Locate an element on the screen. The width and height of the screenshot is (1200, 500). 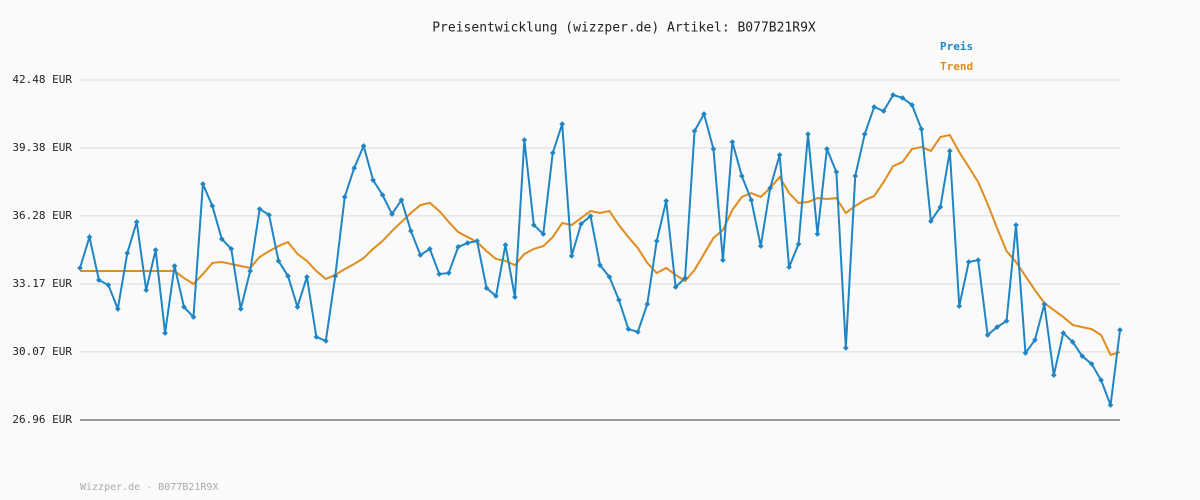
legend-entry: Preis is located at coordinates (956, 46).